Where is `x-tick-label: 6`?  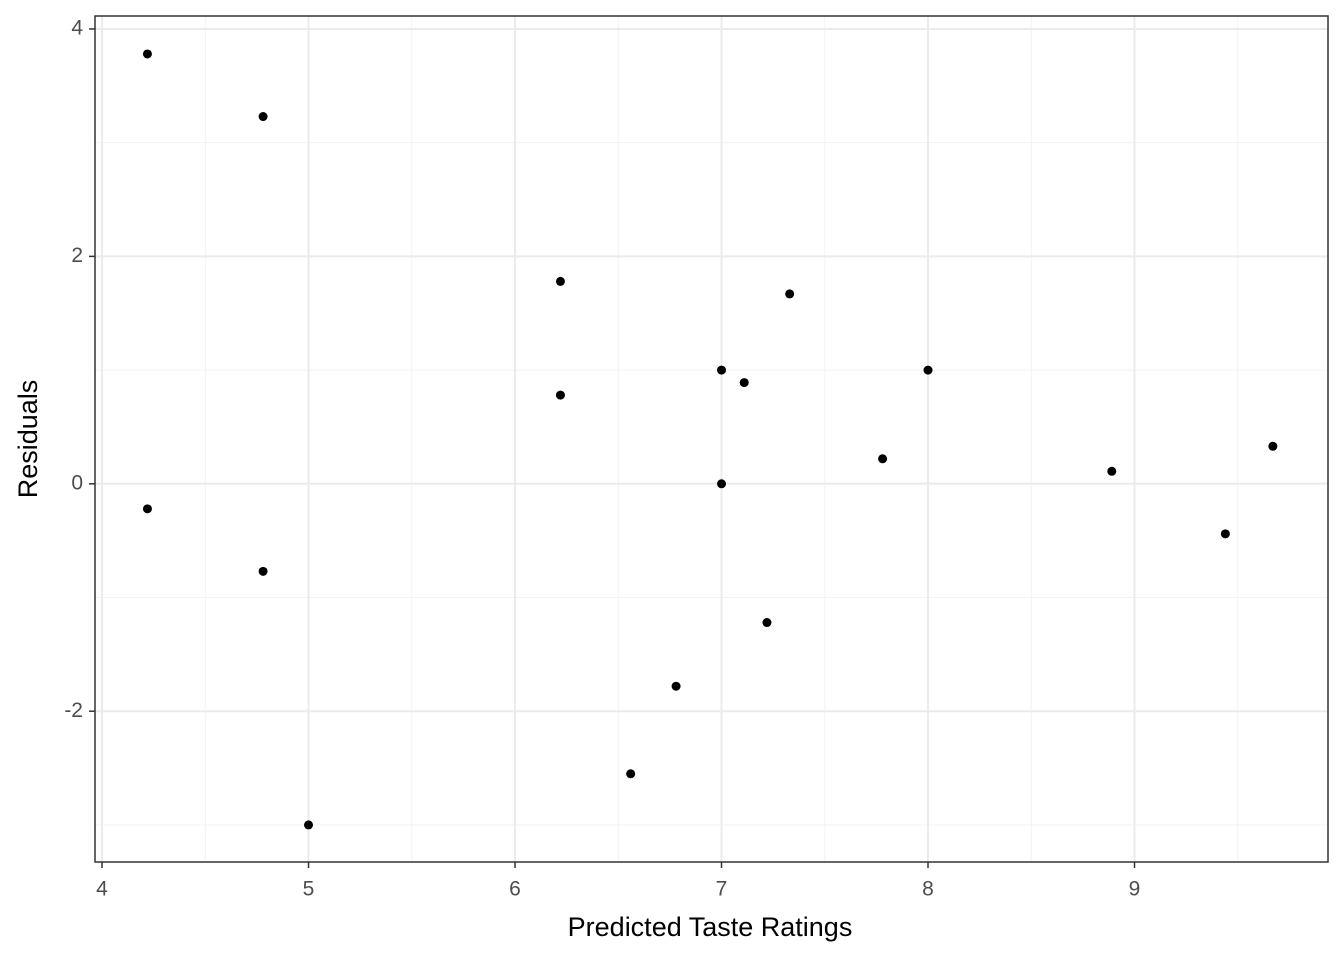 x-tick-label: 6 is located at coordinates (515, 889).